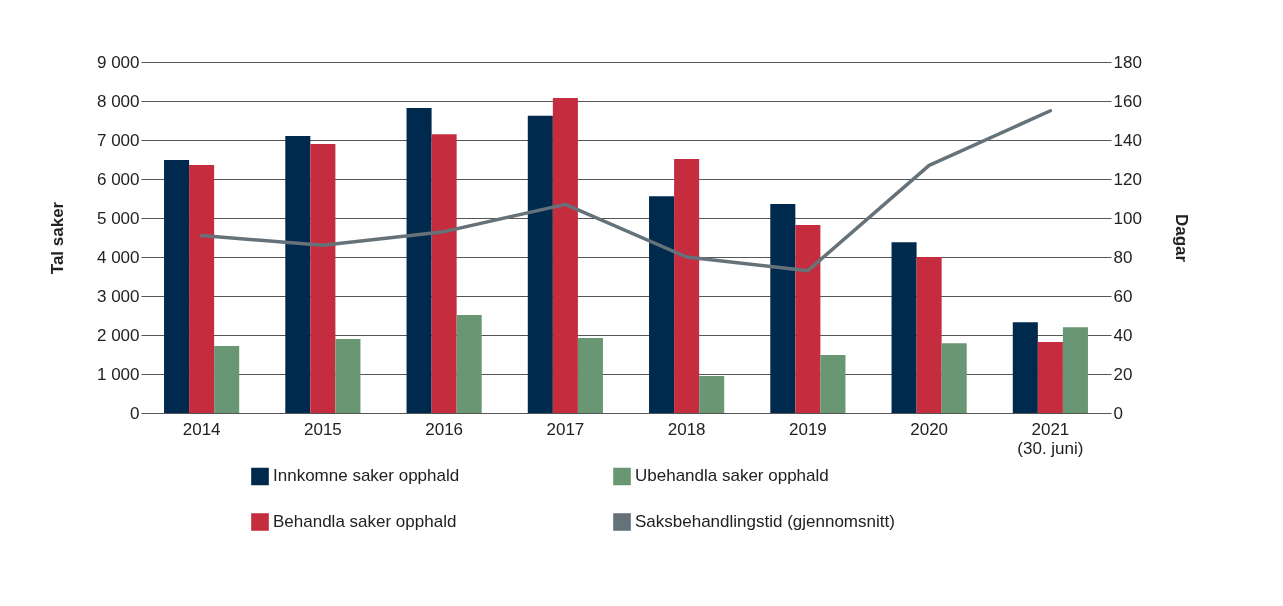  Describe the element at coordinates (1050, 438) in the screenshot. I see `x-tick-label: 2021 (30. juni)` at that location.